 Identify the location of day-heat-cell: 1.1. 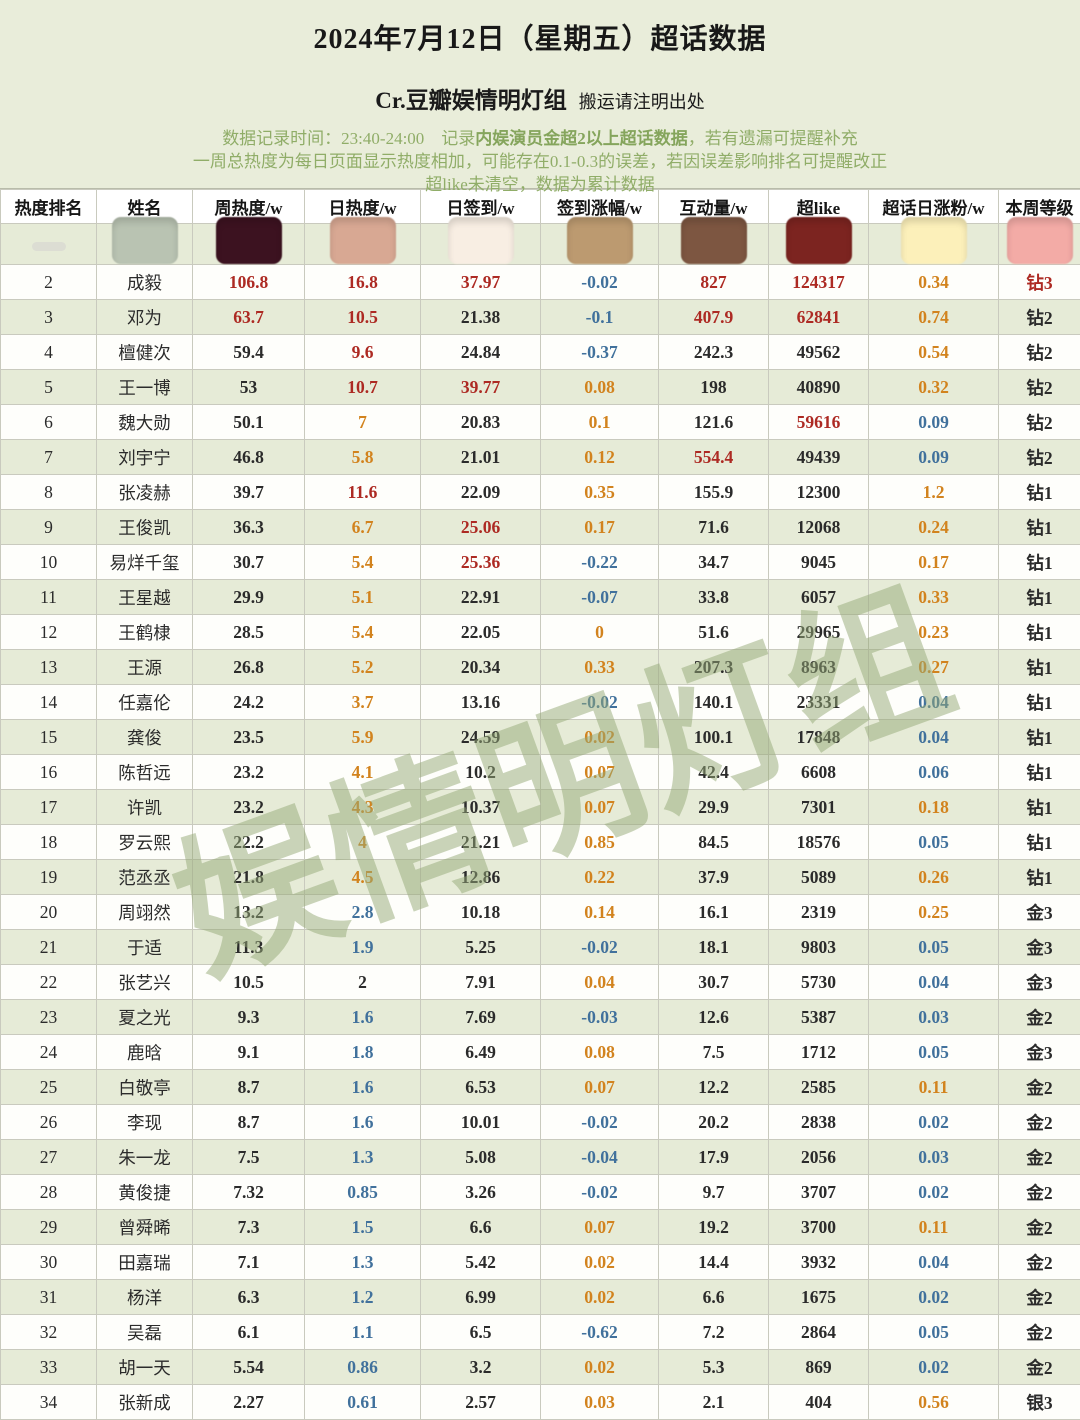
(363, 1332).